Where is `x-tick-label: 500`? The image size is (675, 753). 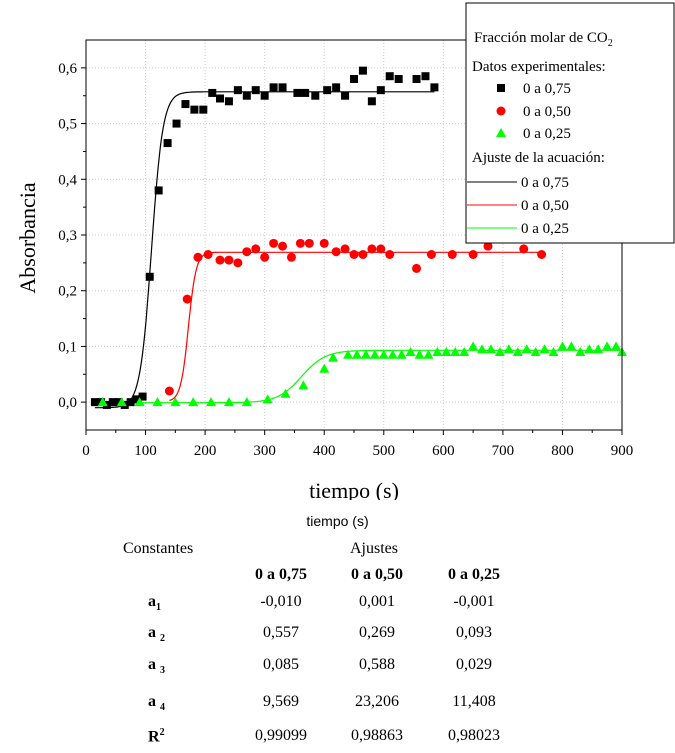
x-tick-label: 500 is located at coordinates (384, 451).